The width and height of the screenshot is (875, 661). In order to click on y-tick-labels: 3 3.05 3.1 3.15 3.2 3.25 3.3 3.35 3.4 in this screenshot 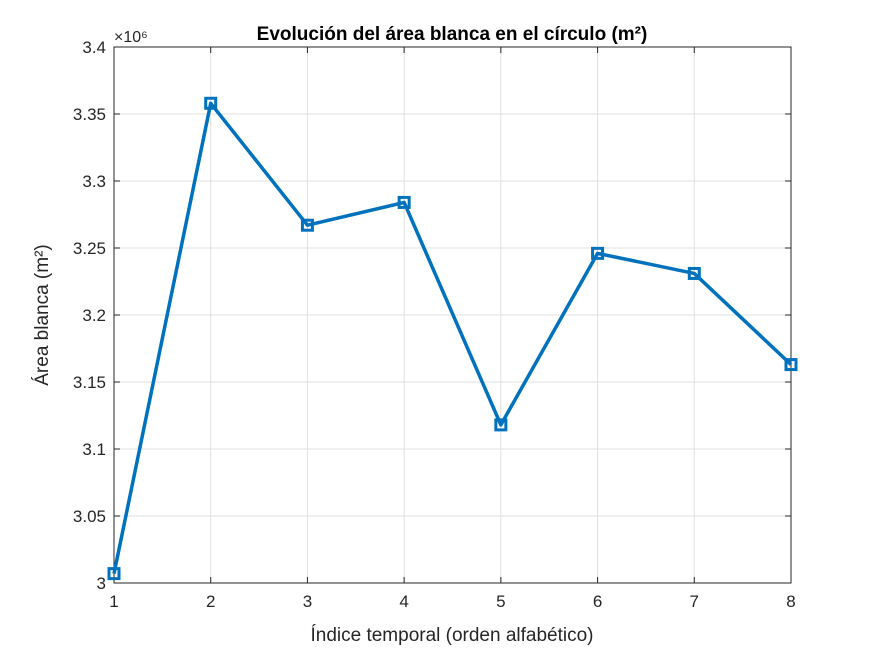, I will do `click(89, 315)`.